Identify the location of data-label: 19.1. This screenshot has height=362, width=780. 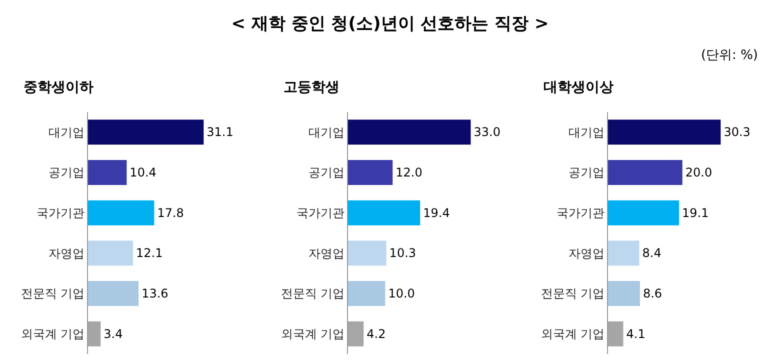
(695, 213).